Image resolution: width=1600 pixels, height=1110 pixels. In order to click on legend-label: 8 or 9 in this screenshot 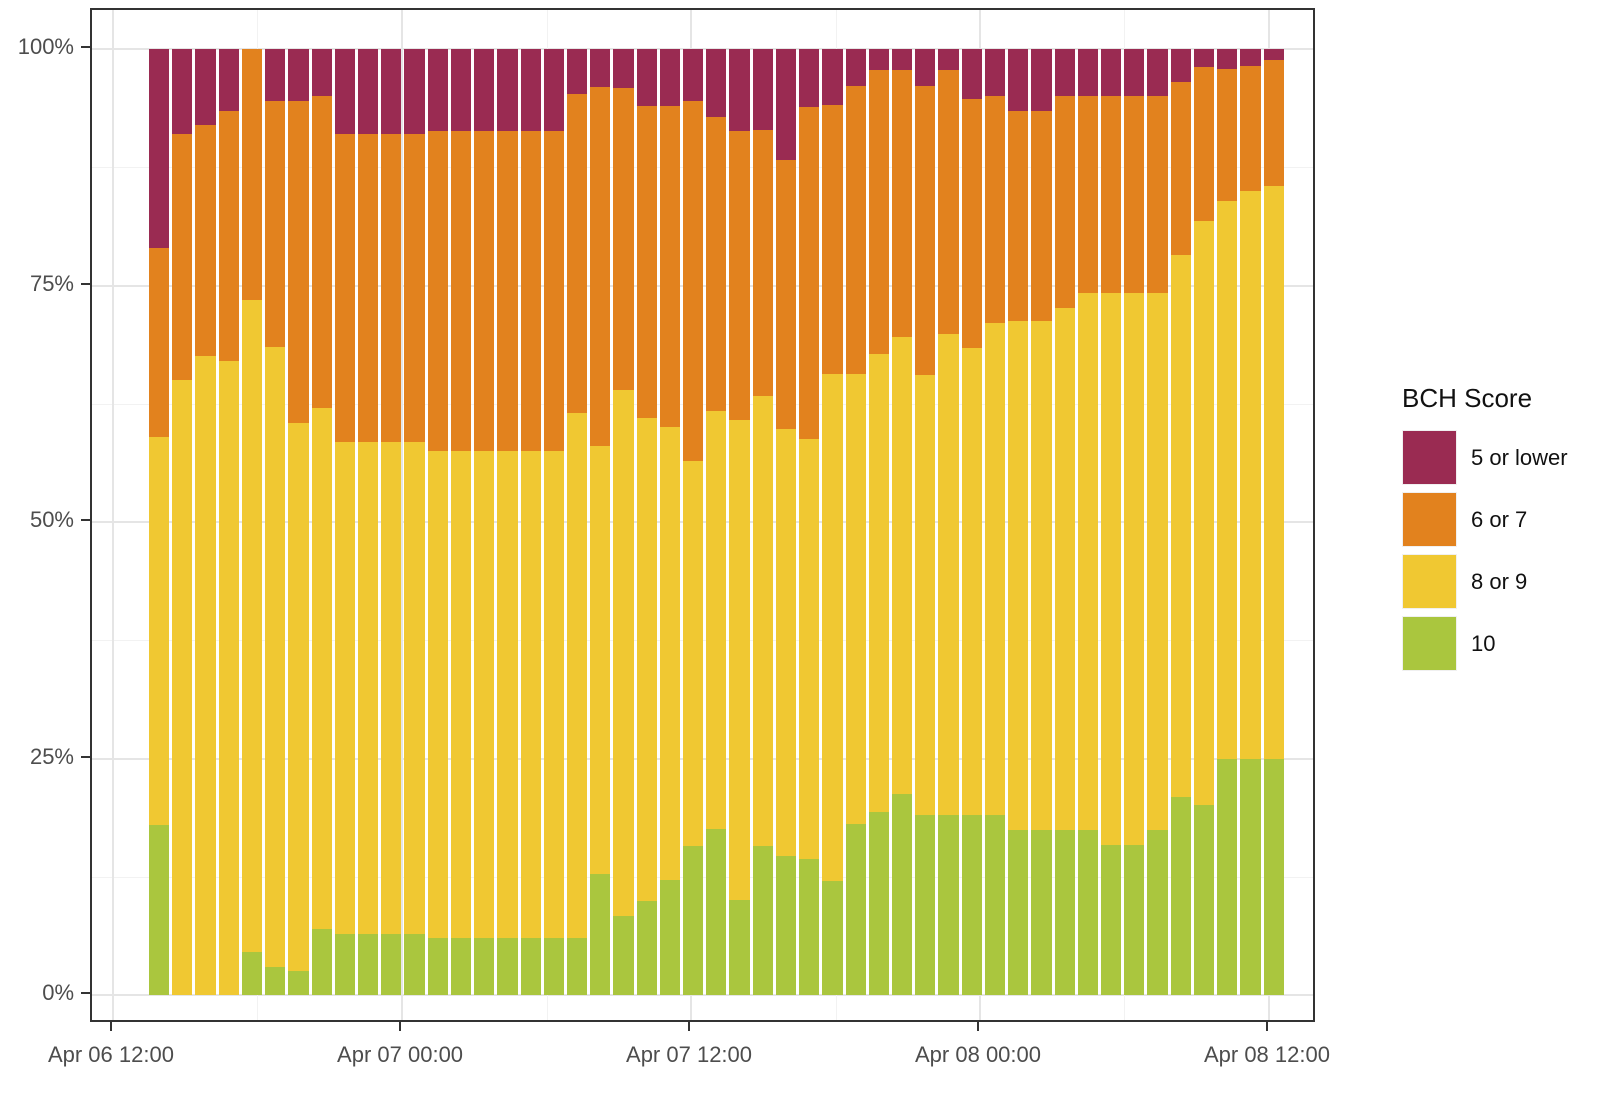, I will do `click(1499, 581)`.